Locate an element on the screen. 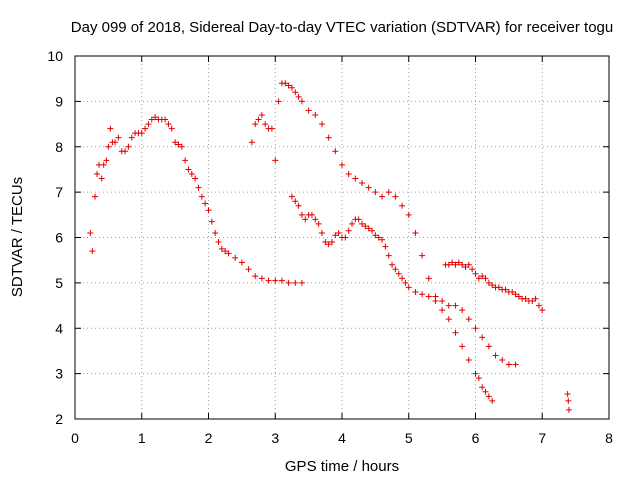 The width and height of the screenshot is (640, 480). y-tick-label: 9 is located at coordinates (59, 101).